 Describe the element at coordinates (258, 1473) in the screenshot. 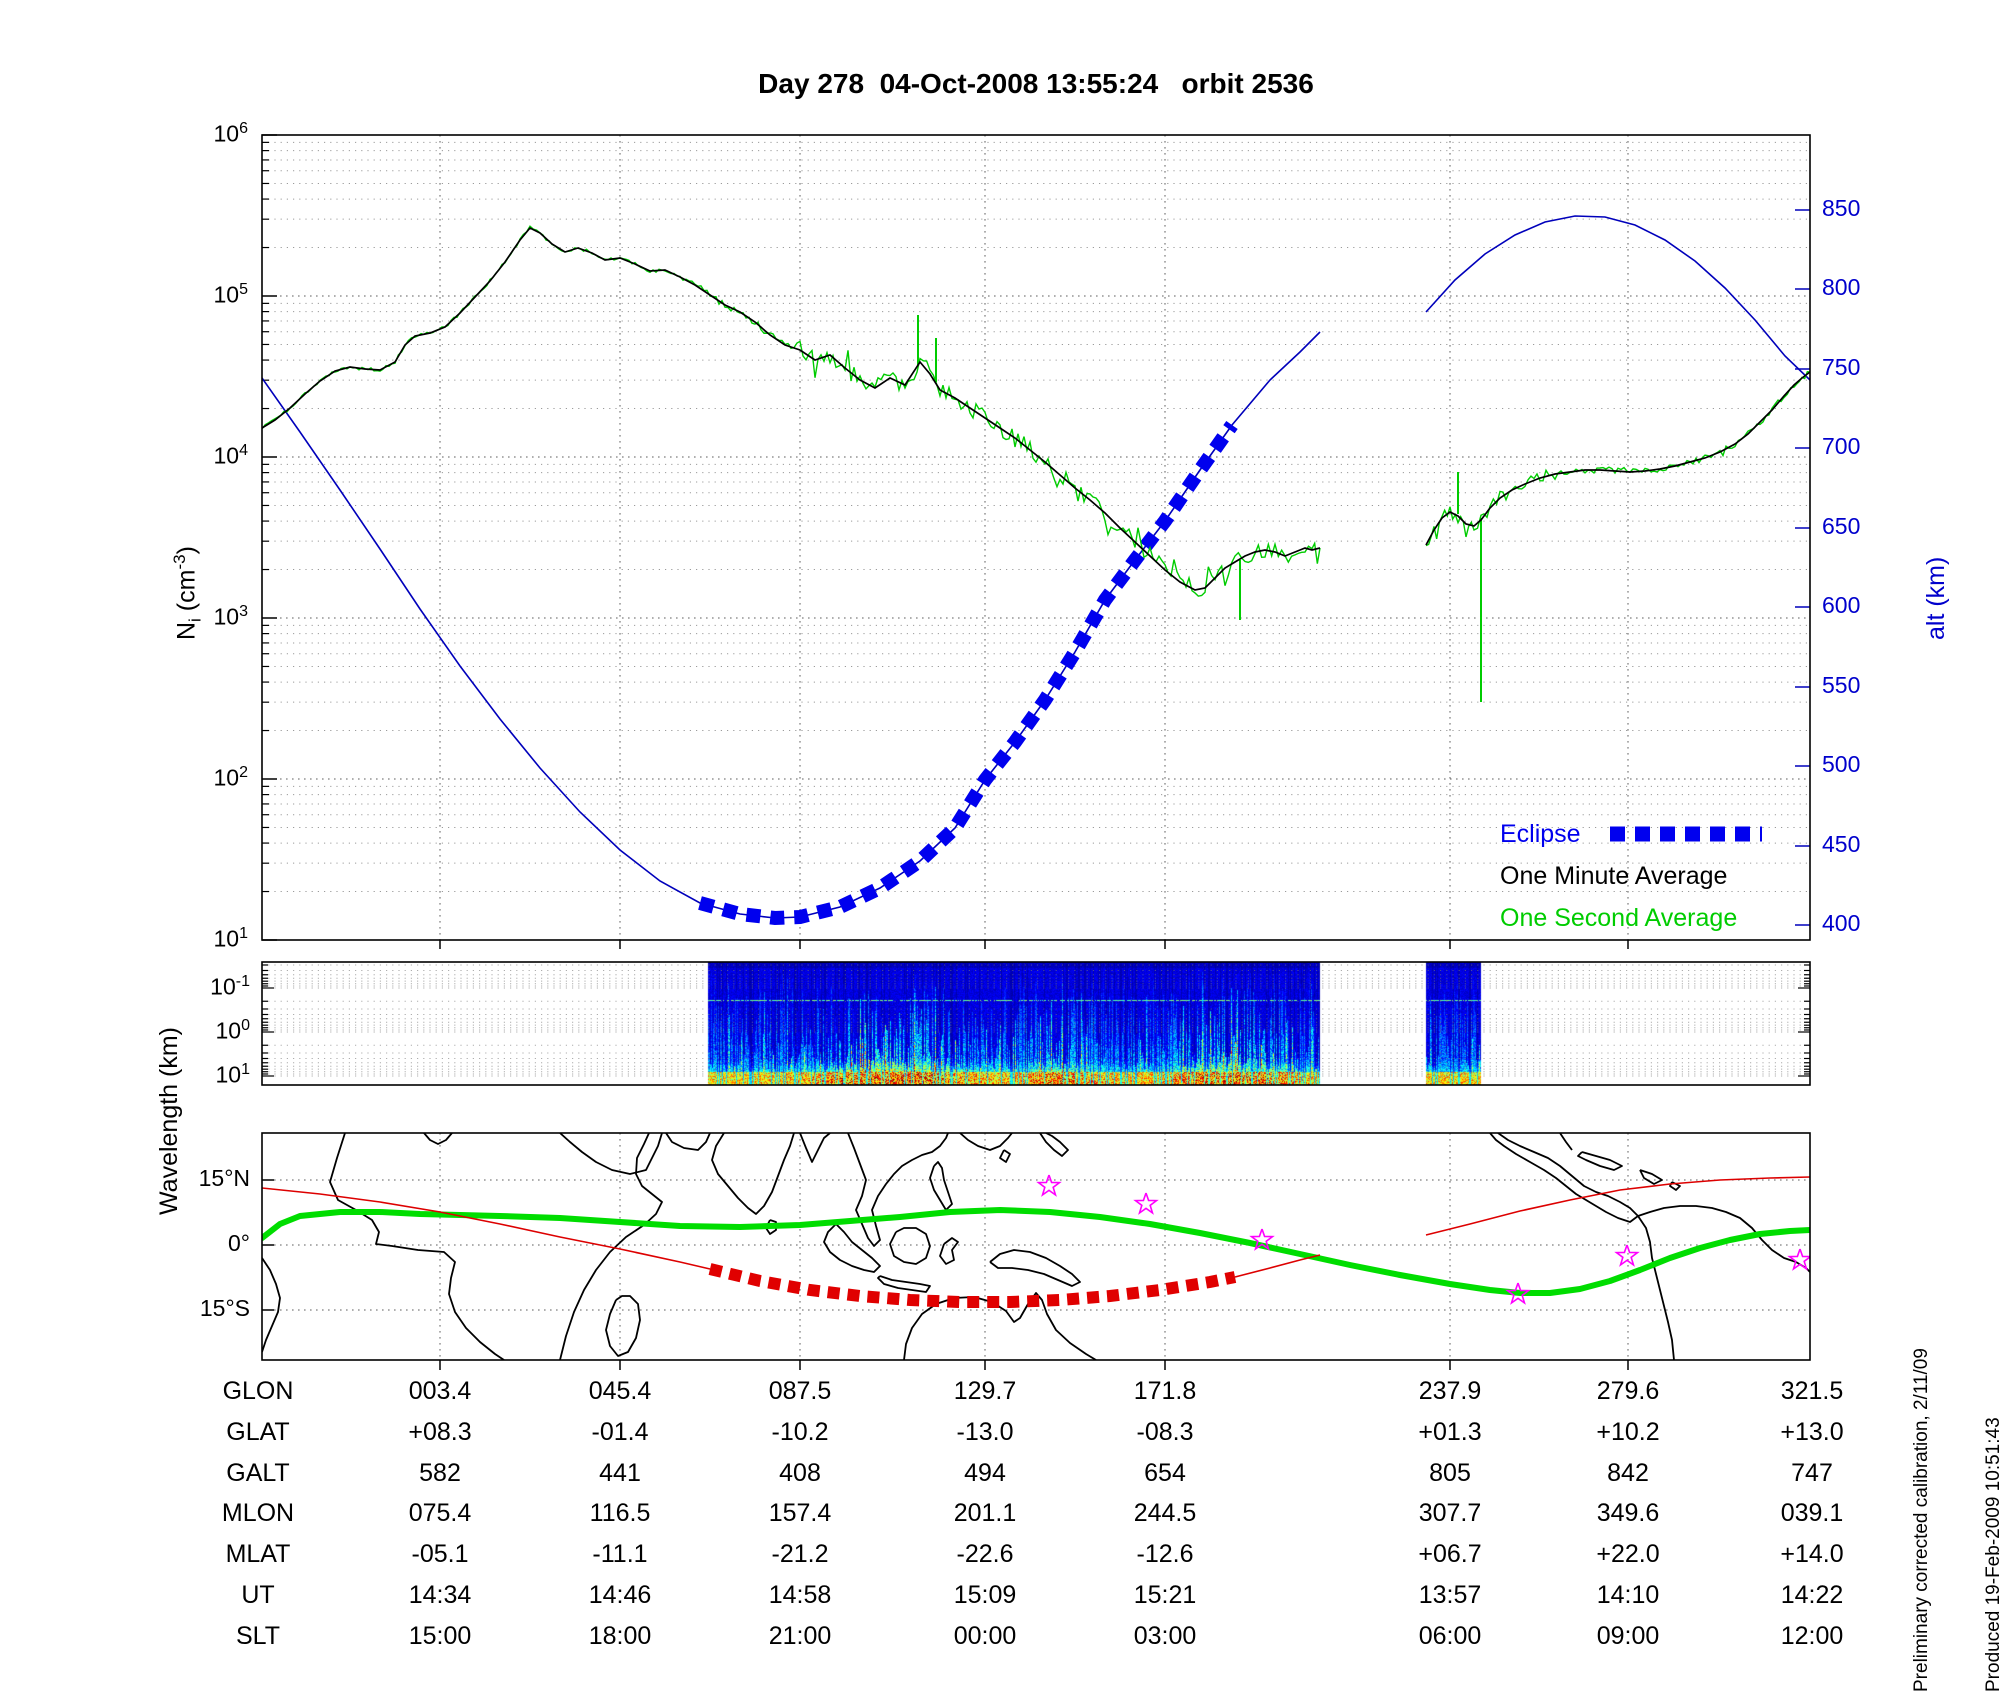

I see `table-row-label: GALT` at that location.